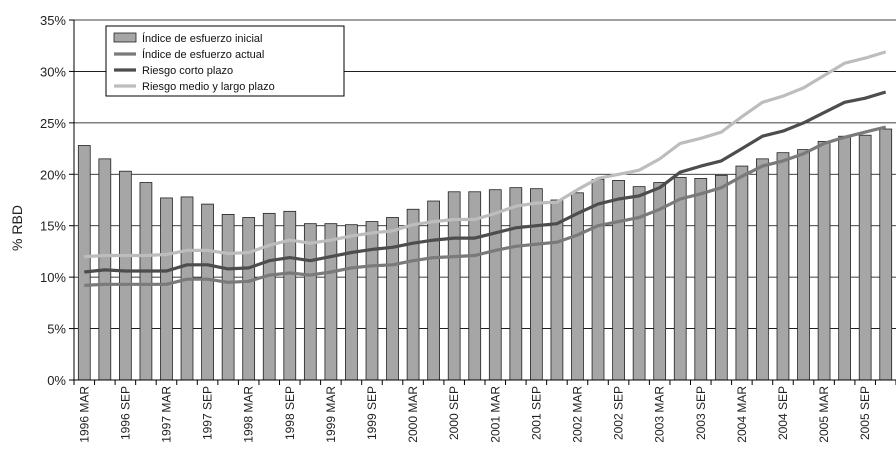  Describe the element at coordinates (203, 54) in the screenshot. I see `legend-label: Índice de esfuerzo actual` at that location.